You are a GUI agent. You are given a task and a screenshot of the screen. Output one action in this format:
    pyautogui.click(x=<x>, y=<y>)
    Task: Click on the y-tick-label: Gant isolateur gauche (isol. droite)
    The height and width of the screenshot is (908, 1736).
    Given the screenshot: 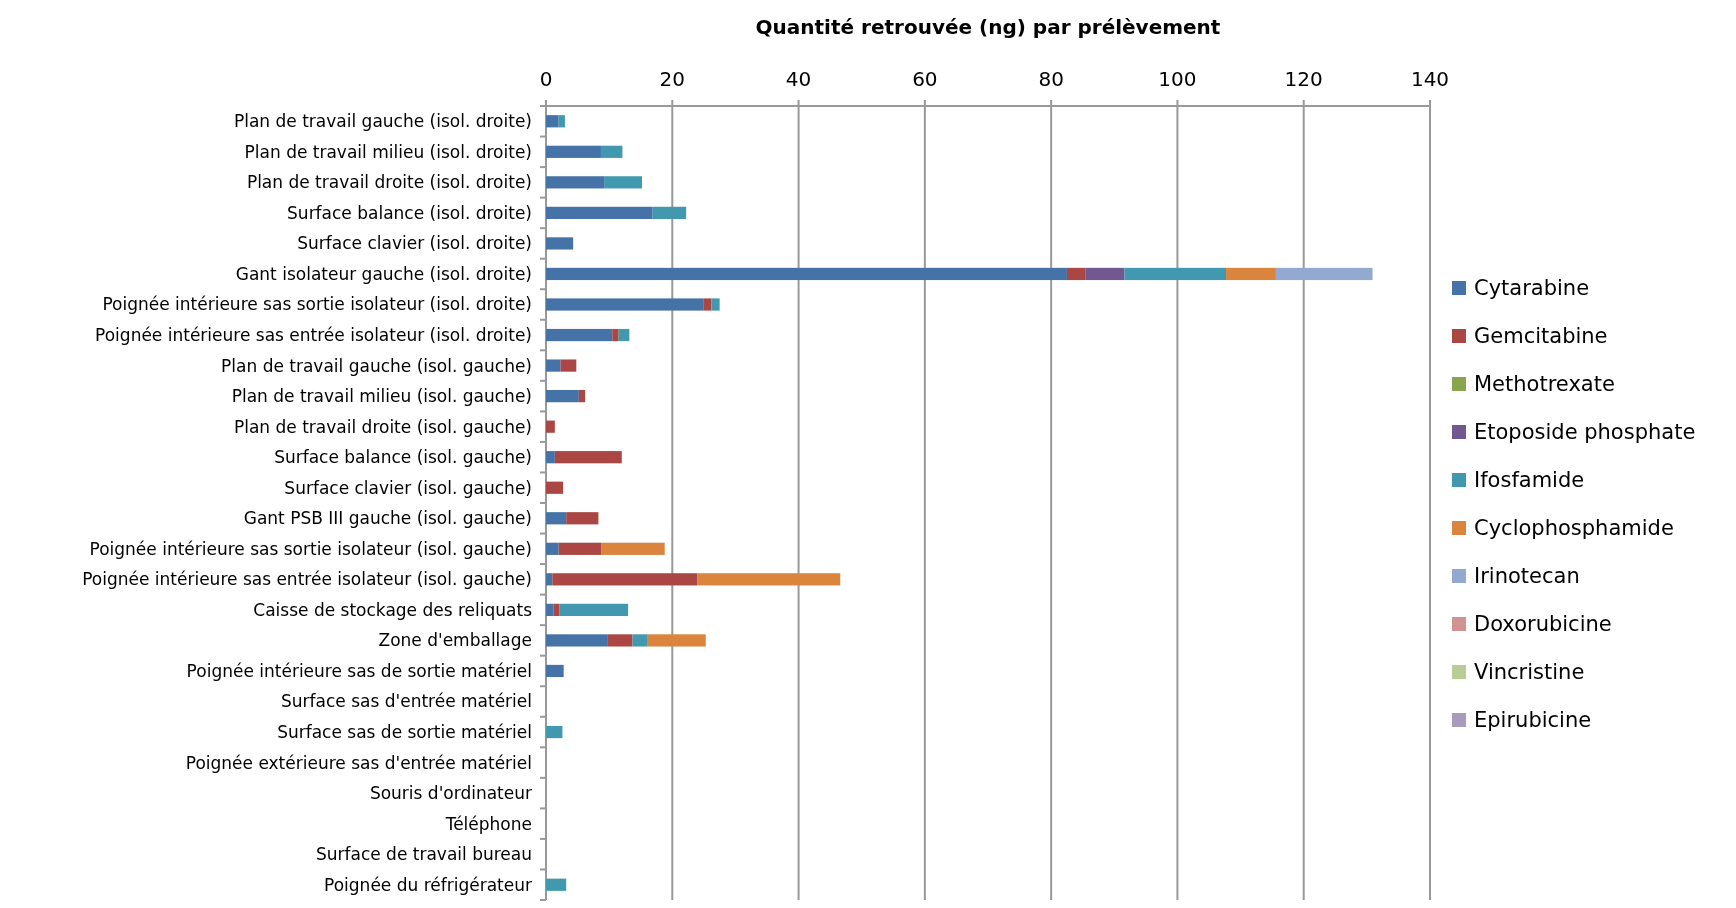 What is the action you would take?
    pyautogui.click(x=383, y=273)
    